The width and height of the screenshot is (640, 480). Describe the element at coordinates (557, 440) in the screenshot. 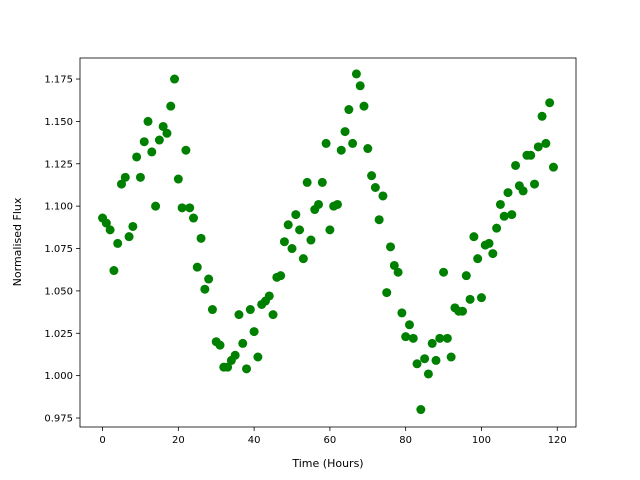

I see `x-tick-label: 120` at that location.